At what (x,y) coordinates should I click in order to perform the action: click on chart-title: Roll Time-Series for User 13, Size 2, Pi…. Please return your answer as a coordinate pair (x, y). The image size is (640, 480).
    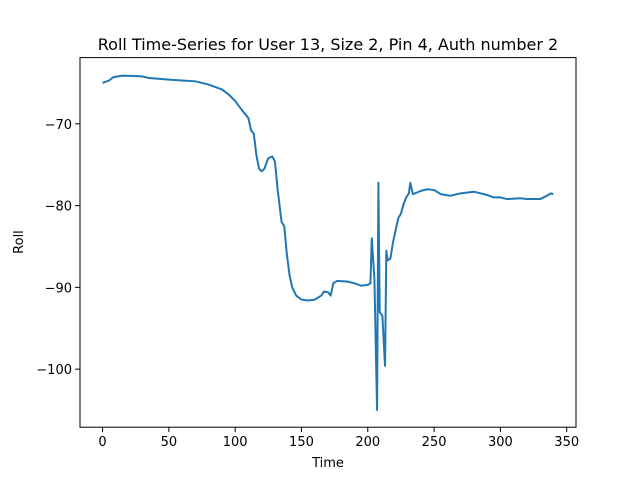
    Looking at the image, I should click on (328, 44).